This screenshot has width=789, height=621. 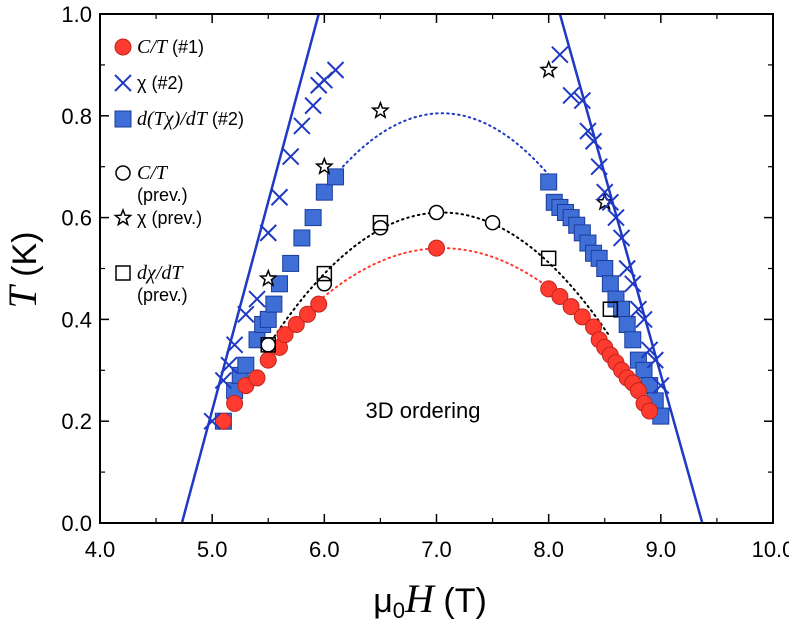 I want to click on x-axis-label: μ0H (T), so click(x=430, y=598).